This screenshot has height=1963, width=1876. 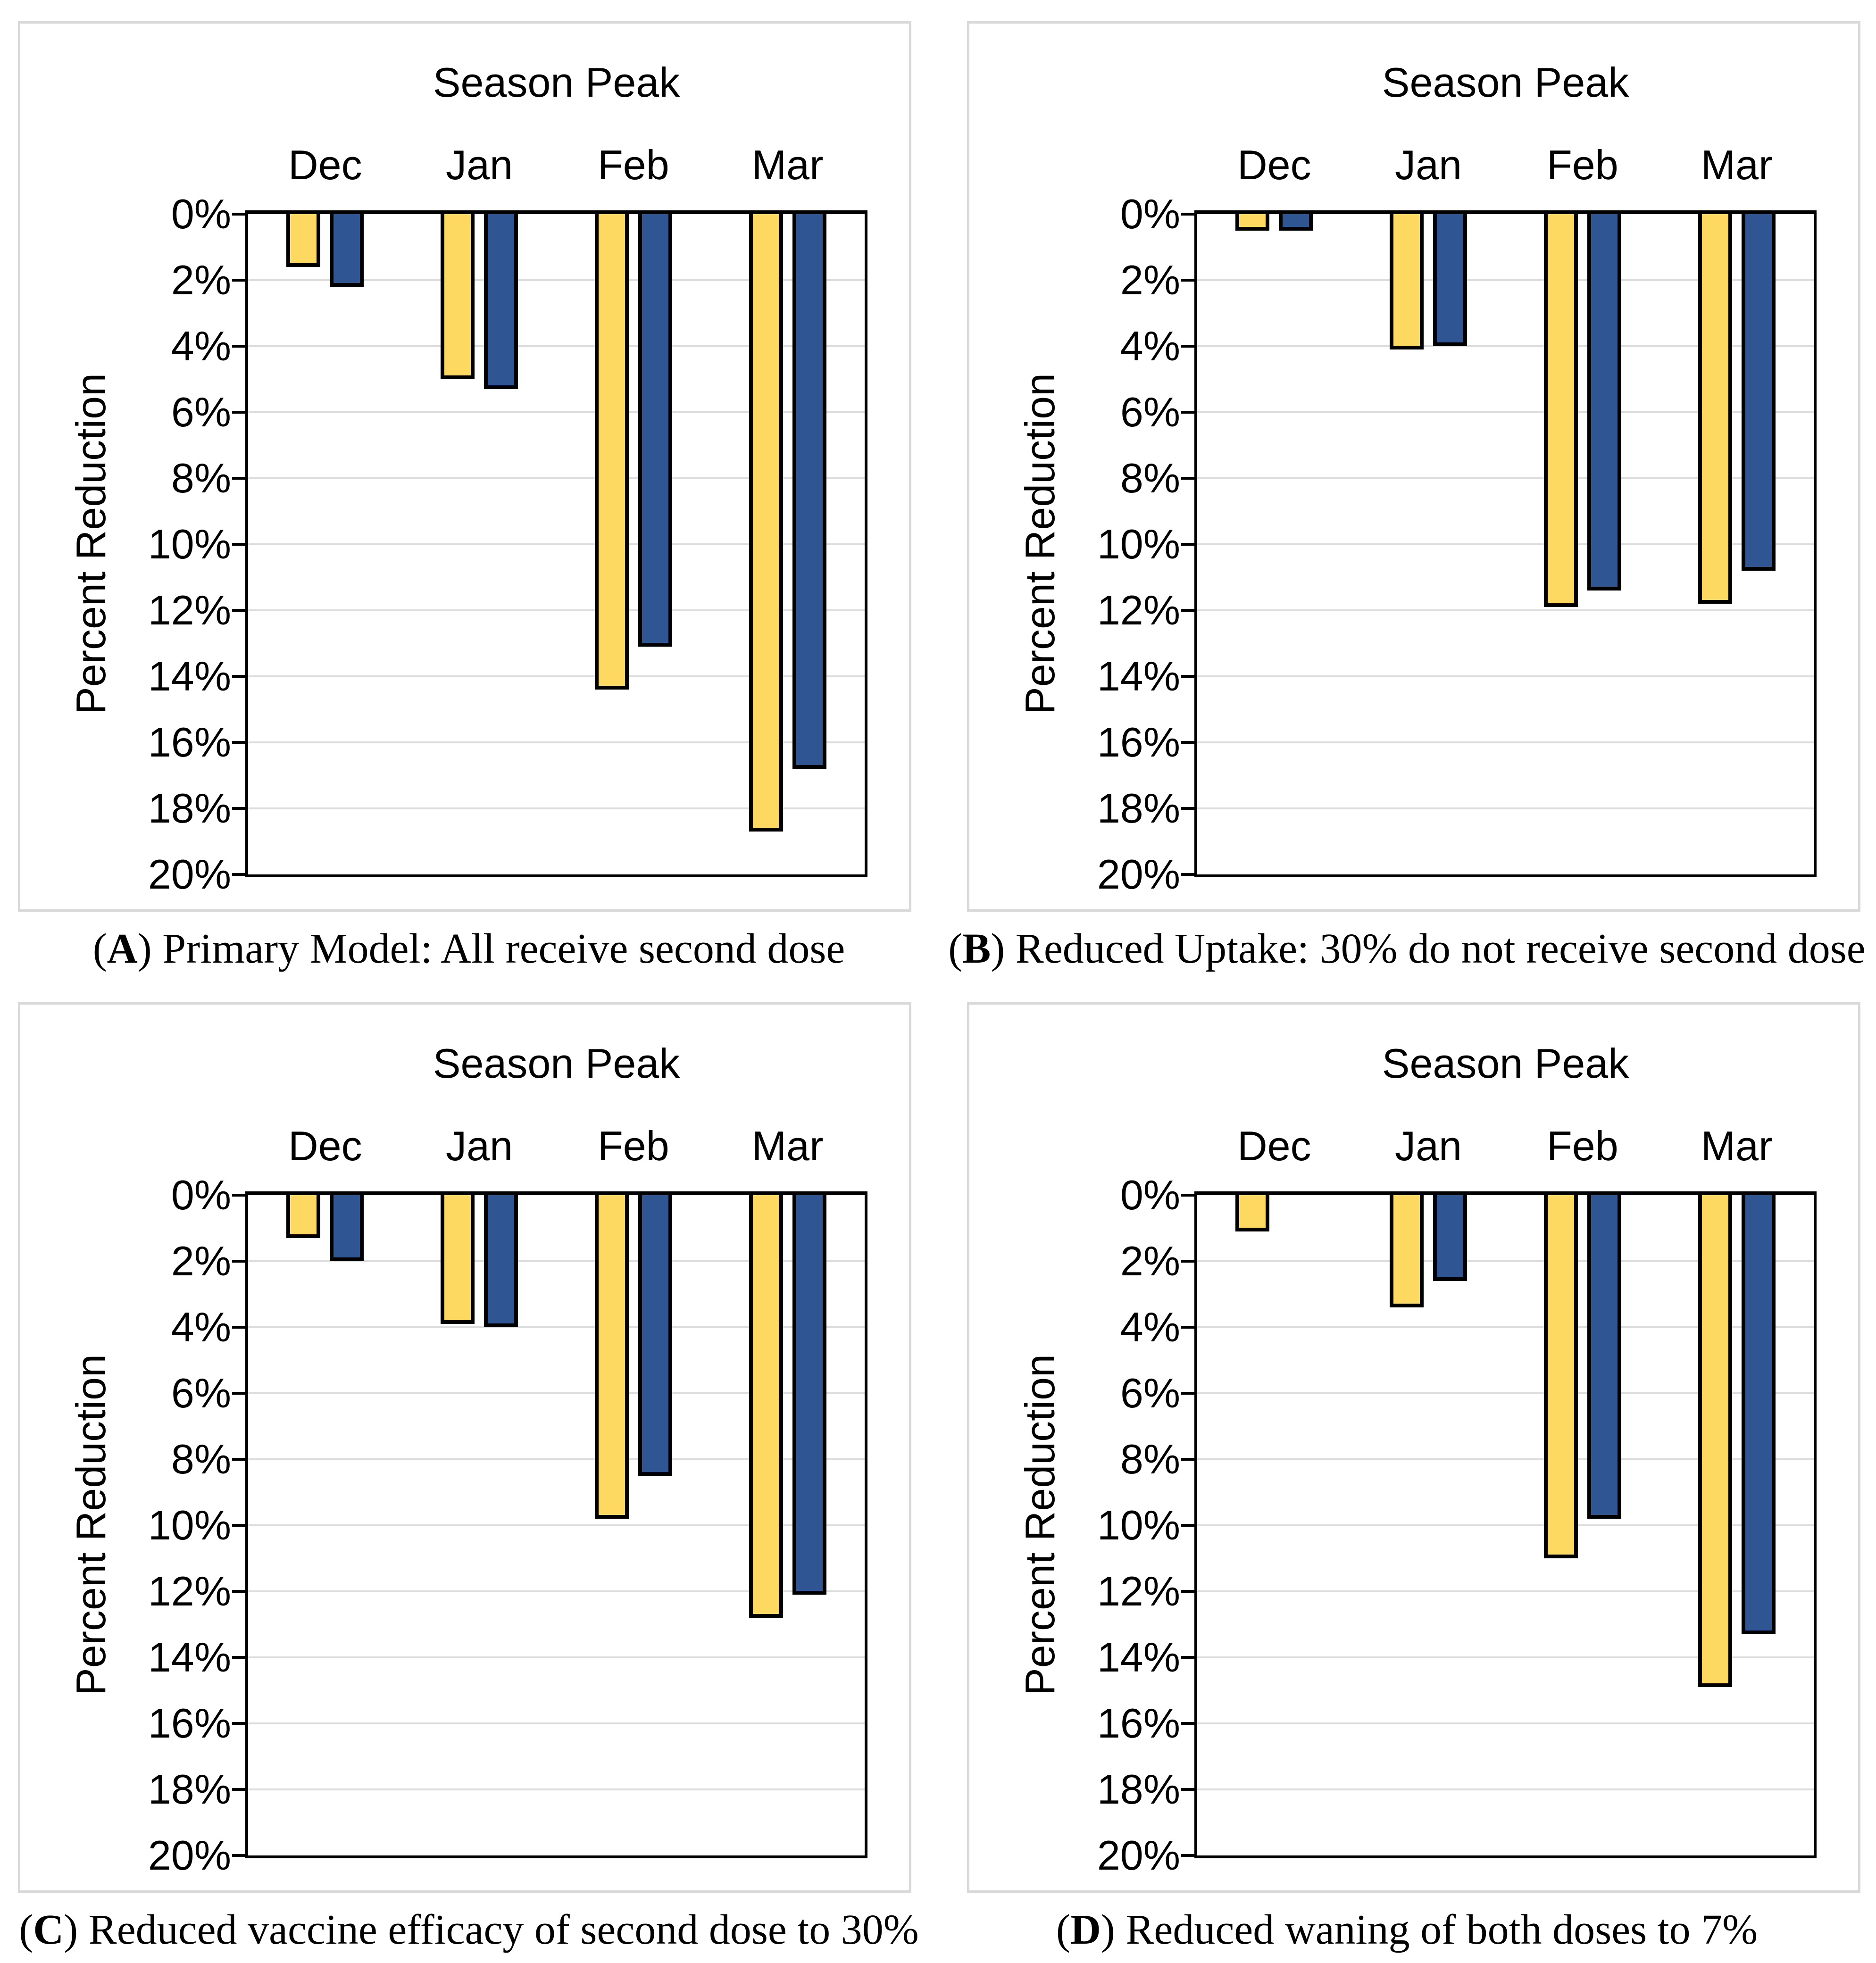 I want to click on bar-blue-jan, so click(x=1450, y=1238).